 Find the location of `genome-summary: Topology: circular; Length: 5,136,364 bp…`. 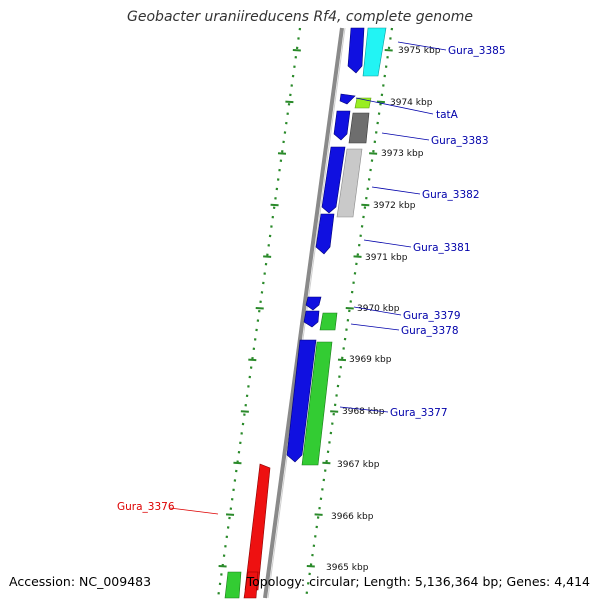

genome-summary: Topology: circular; Length: 5,136,364 bp… is located at coordinates (418, 581).